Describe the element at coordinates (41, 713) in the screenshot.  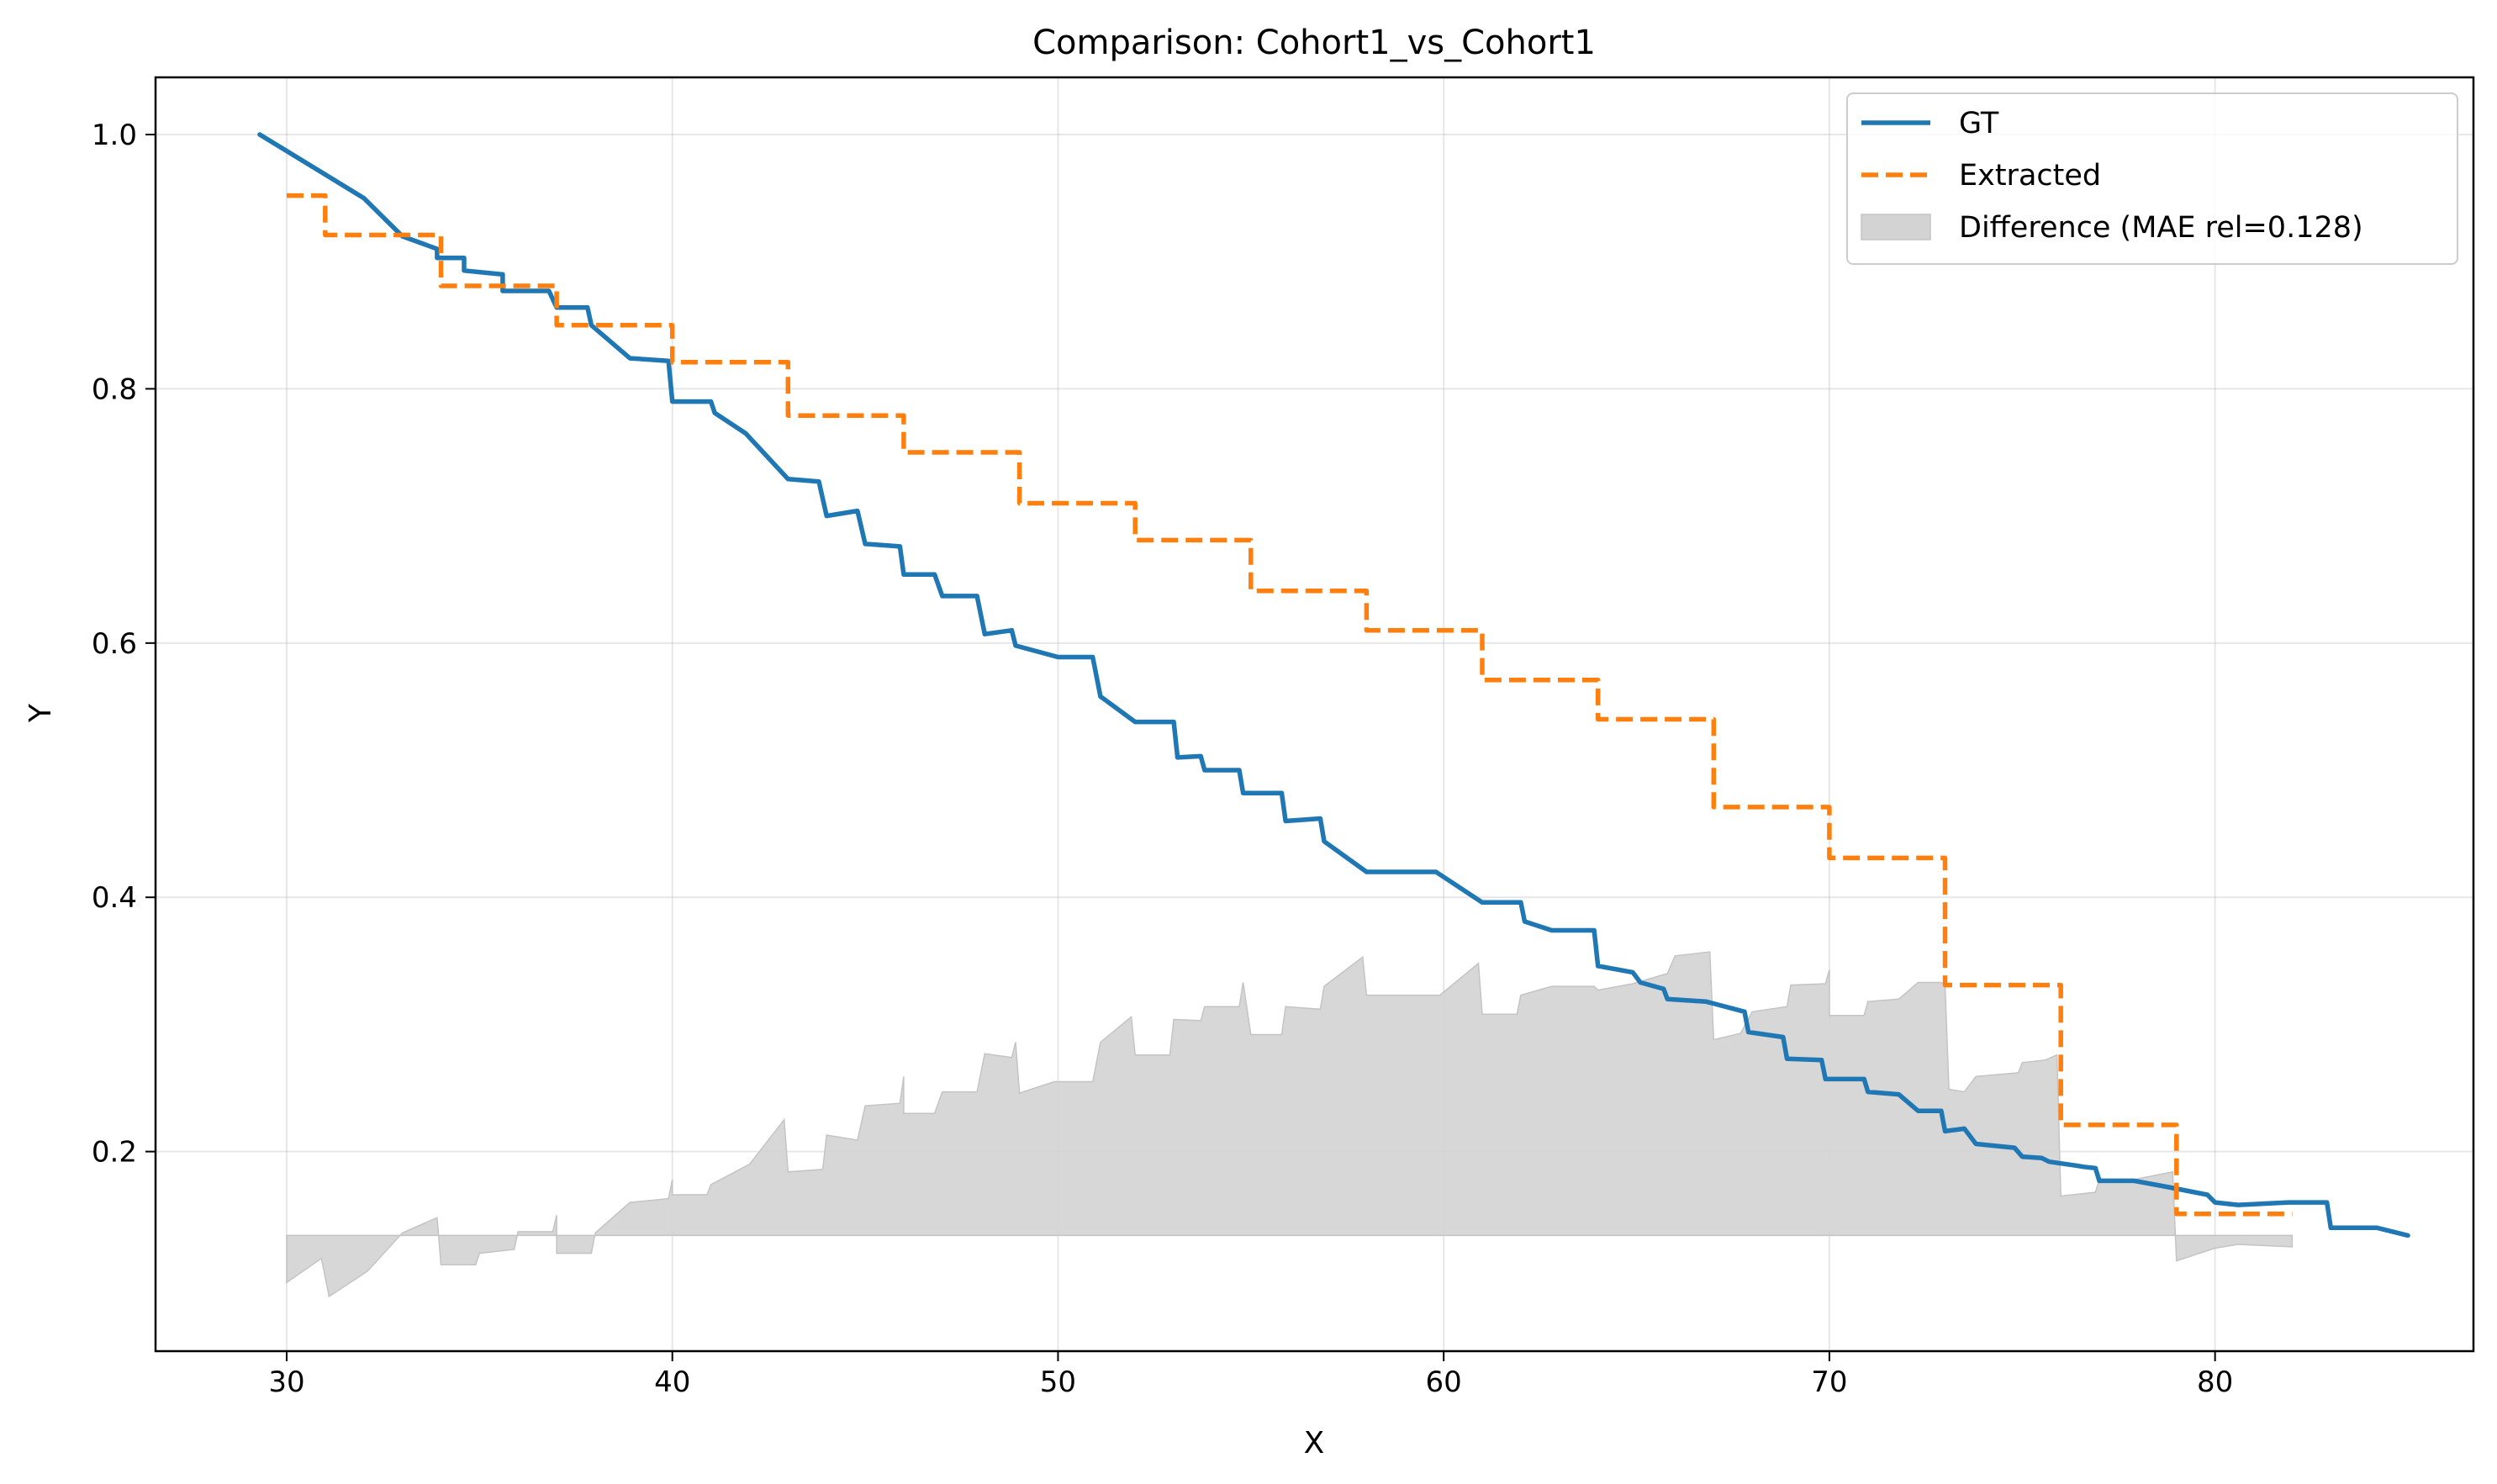
I see `y-axis-label: Y` at that location.